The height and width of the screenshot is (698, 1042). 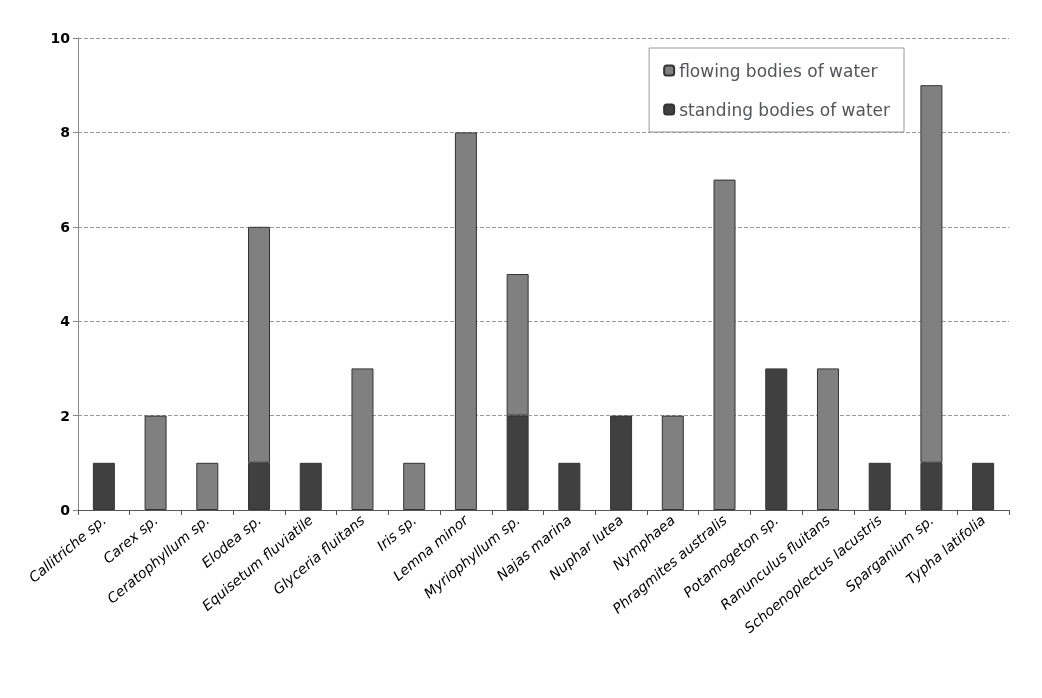 I want to click on y-tick-label: 4, so click(x=65, y=321).